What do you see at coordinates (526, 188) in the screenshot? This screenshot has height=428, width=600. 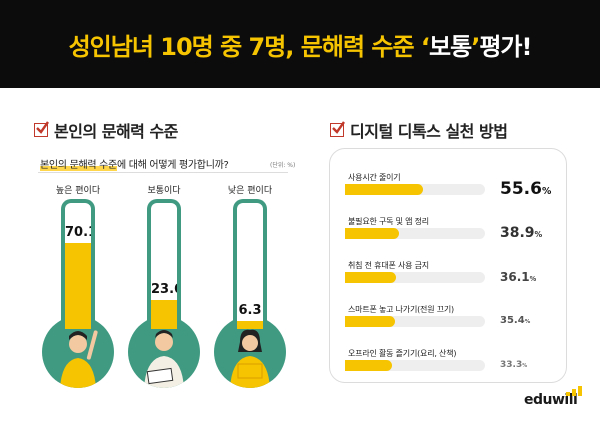 I see `detox-value-label: 55.6%` at bounding box center [526, 188].